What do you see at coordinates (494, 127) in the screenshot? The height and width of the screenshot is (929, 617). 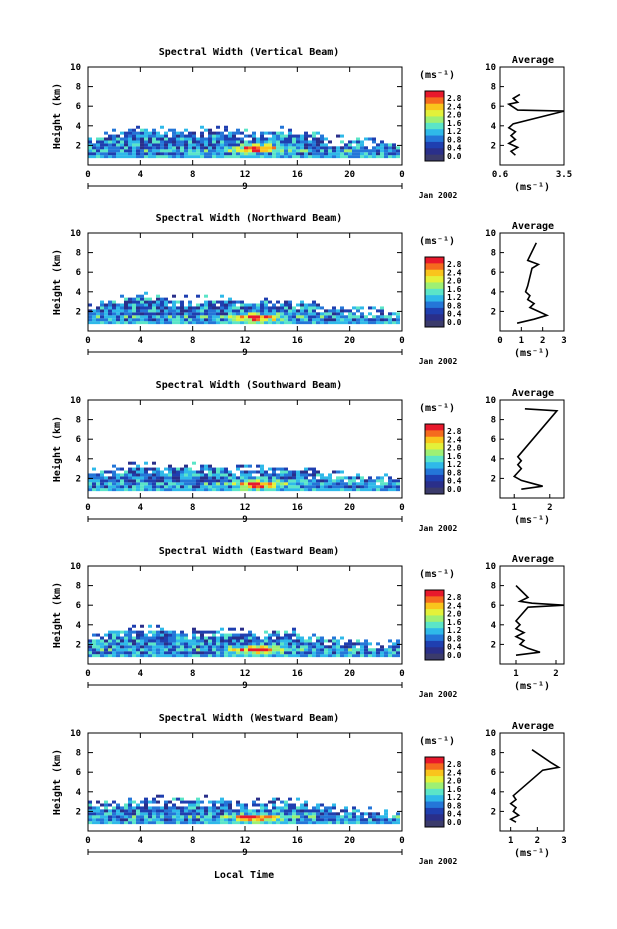 I see `avg-y-tick-label: 4` at bounding box center [494, 127].